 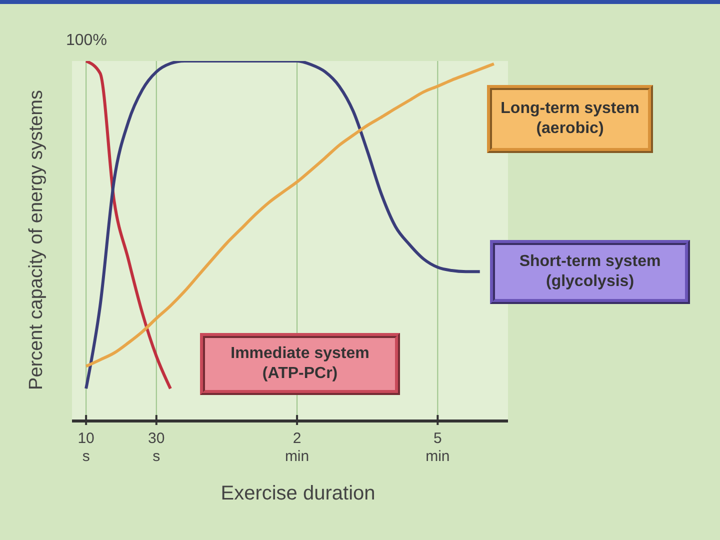 What do you see at coordinates (300, 364) in the screenshot?
I see `label-box: Immediate system (ATP-PCr)` at bounding box center [300, 364].